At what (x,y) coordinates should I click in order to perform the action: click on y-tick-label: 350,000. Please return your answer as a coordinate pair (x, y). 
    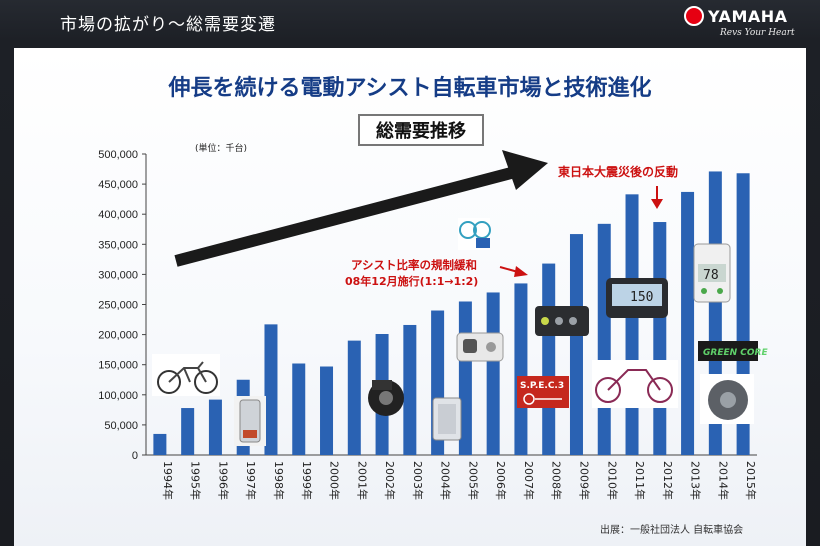
    Looking at the image, I should click on (118, 245).